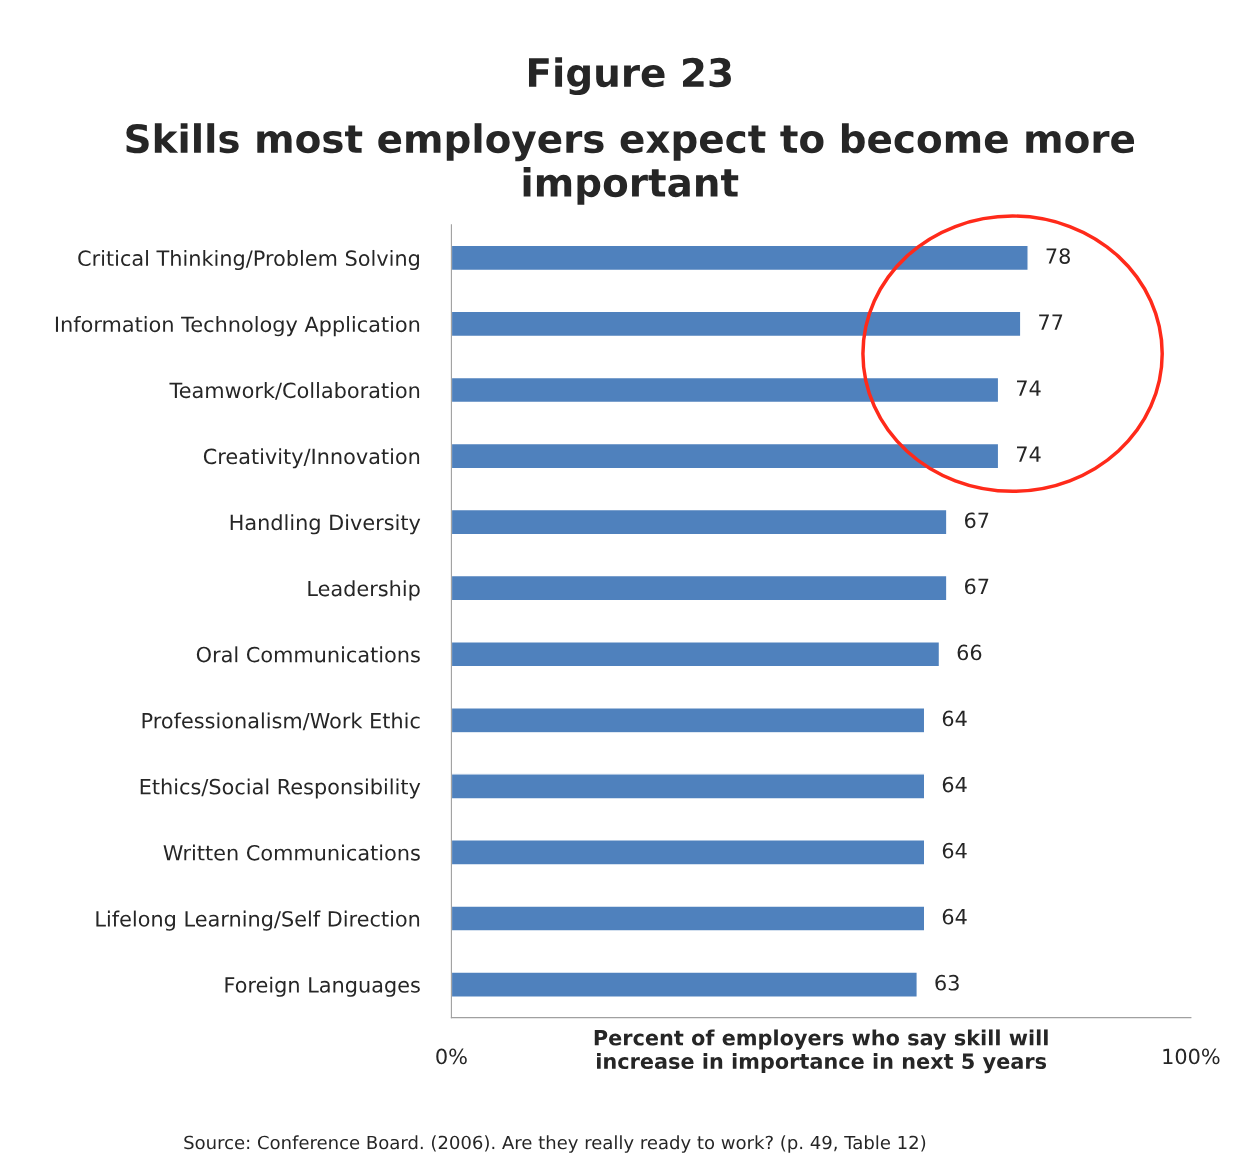 The height and width of the screenshot is (1171, 1247). What do you see at coordinates (1051, 322) in the screenshot?
I see `data-label: 77` at bounding box center [1051, 322].